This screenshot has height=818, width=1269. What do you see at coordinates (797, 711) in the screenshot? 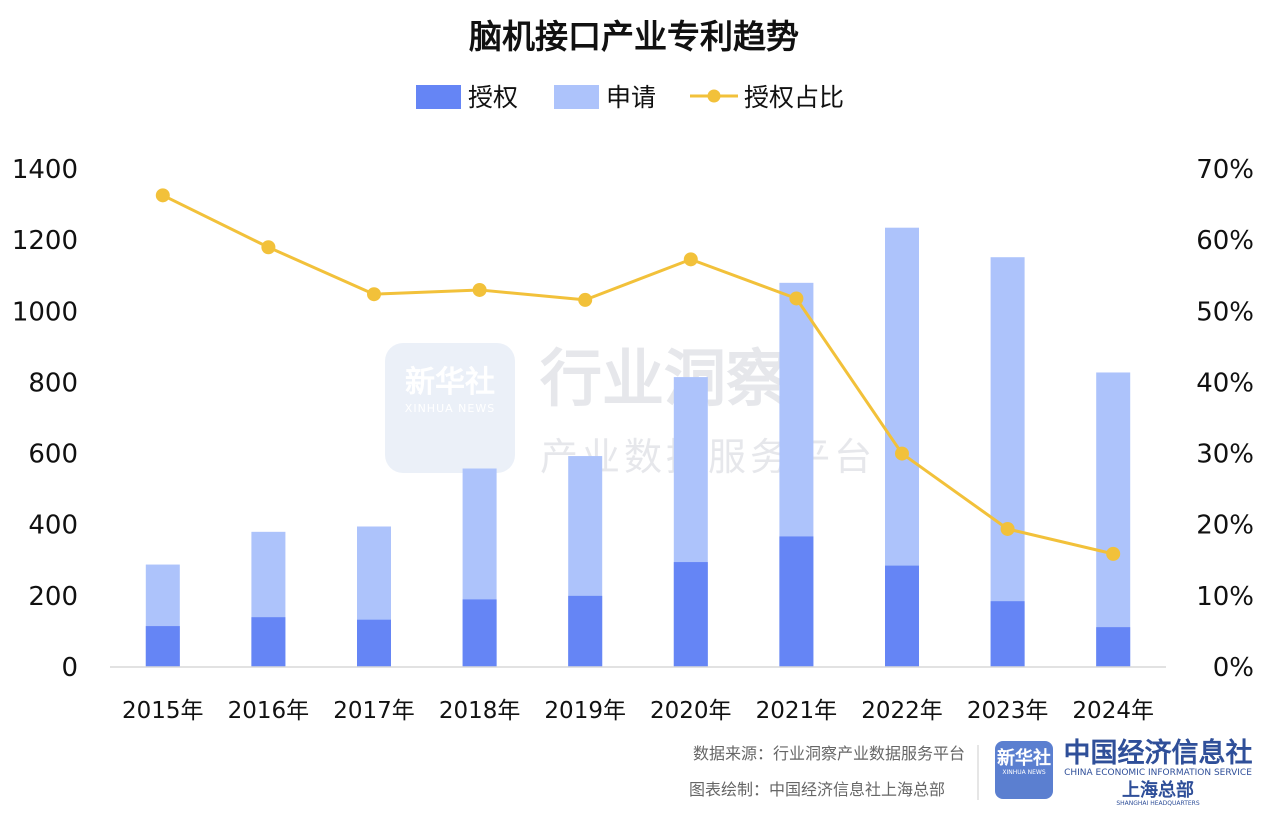
I see `x-tick-label: 2021年` at bounding box center [797, 711].